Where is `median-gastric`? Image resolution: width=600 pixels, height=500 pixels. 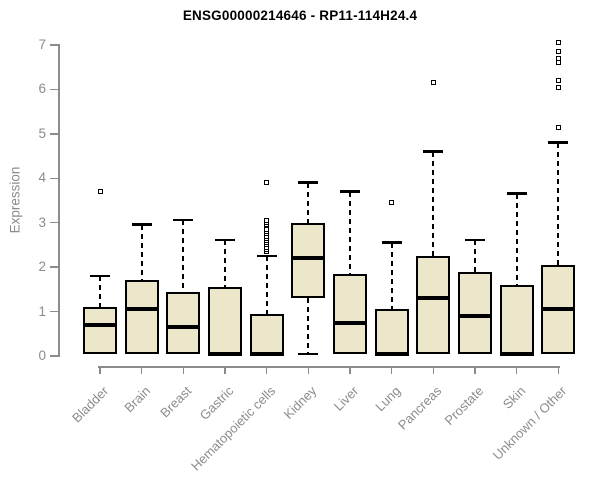 median-gastric is located at coordinates (225, 353).